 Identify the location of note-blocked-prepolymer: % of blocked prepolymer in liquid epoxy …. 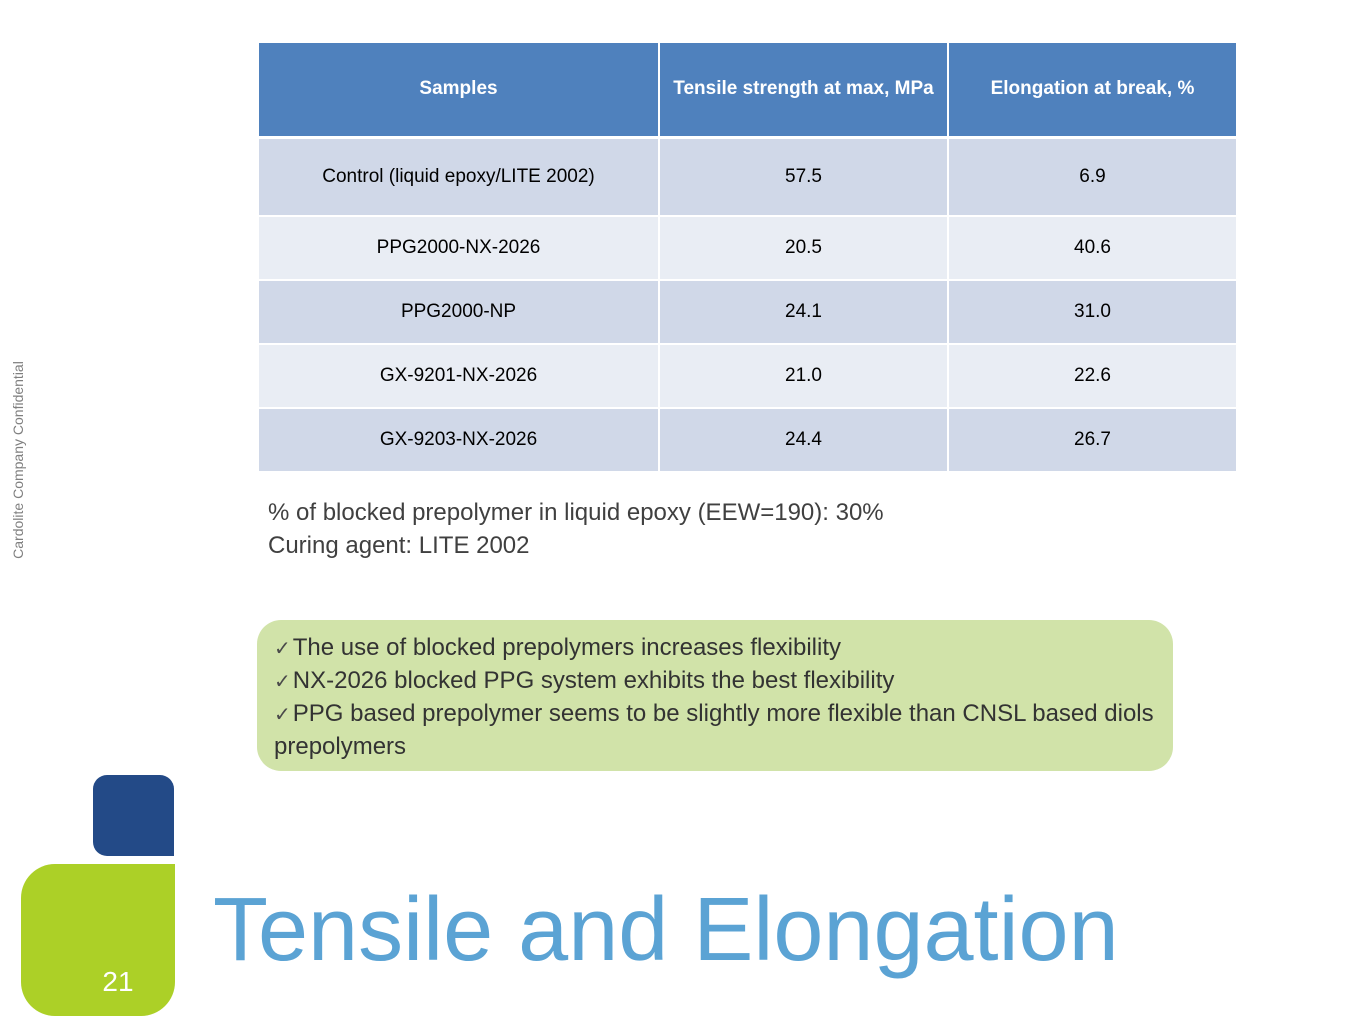
(576, 512).